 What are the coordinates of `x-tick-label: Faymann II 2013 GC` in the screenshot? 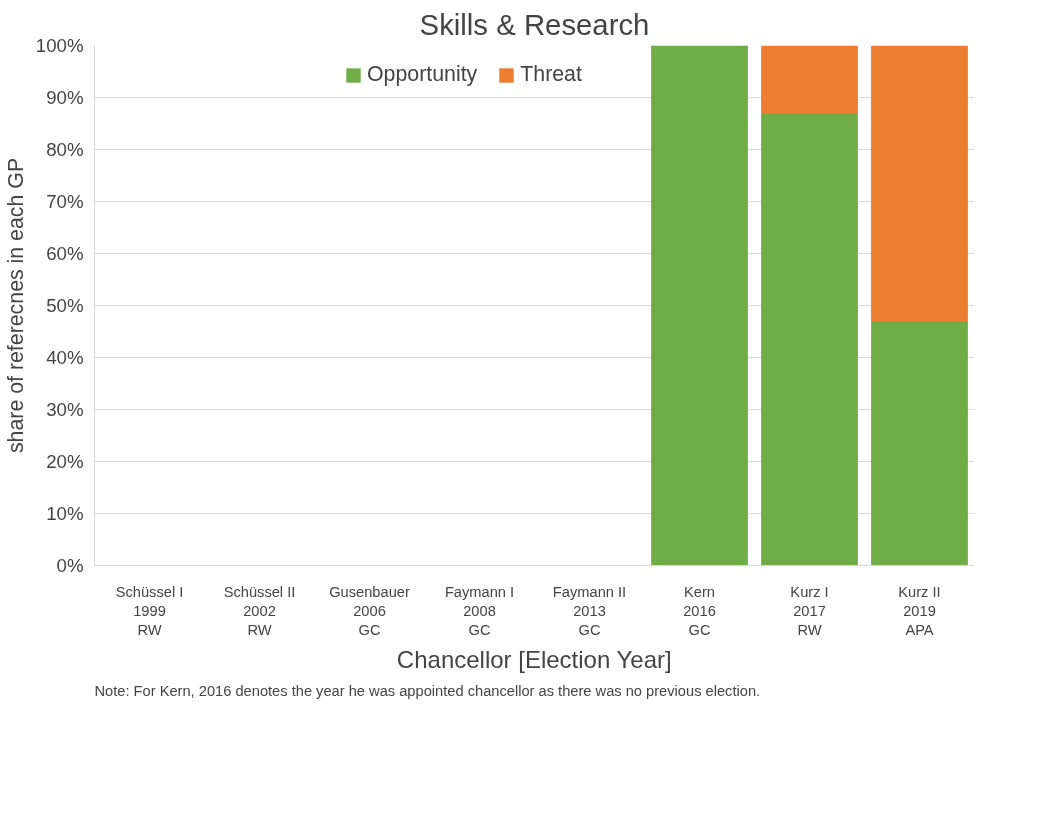 It's located at (589, 610).